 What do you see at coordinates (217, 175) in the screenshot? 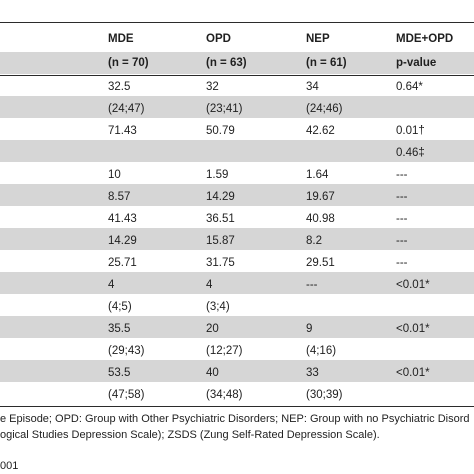
I see `table-cell: 1.59` at bounding box center [217, 175].